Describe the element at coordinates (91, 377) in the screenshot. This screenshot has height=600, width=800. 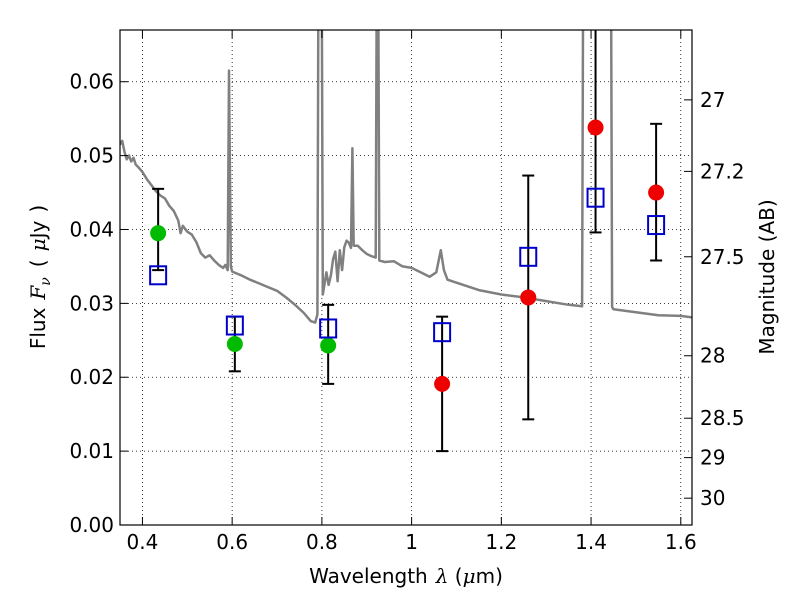
I see `y-tick-label: 0.02` at that location.